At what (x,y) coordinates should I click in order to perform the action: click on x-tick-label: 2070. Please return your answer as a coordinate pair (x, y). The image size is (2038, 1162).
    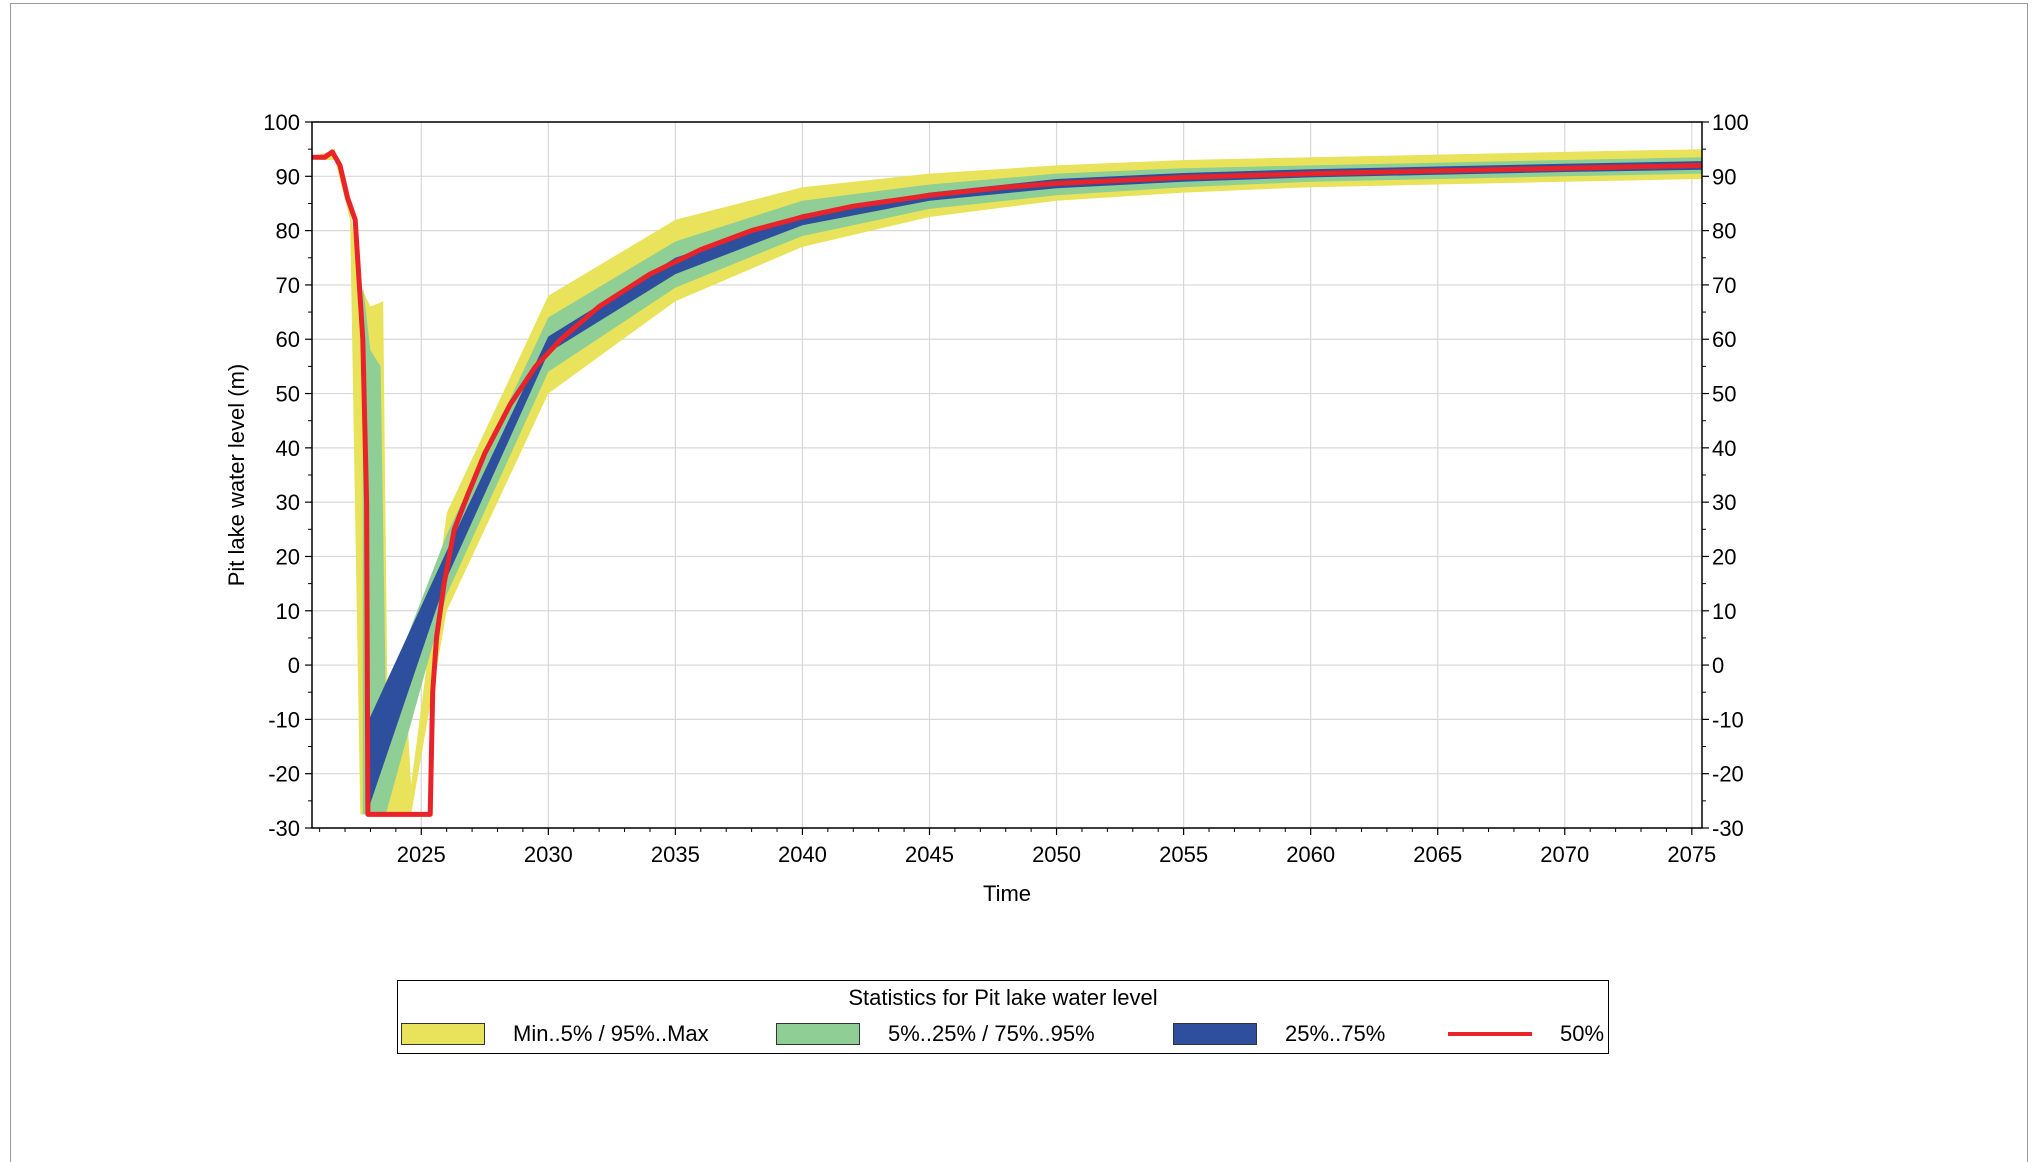
    Looking at the image, I should click on (1564, 854).